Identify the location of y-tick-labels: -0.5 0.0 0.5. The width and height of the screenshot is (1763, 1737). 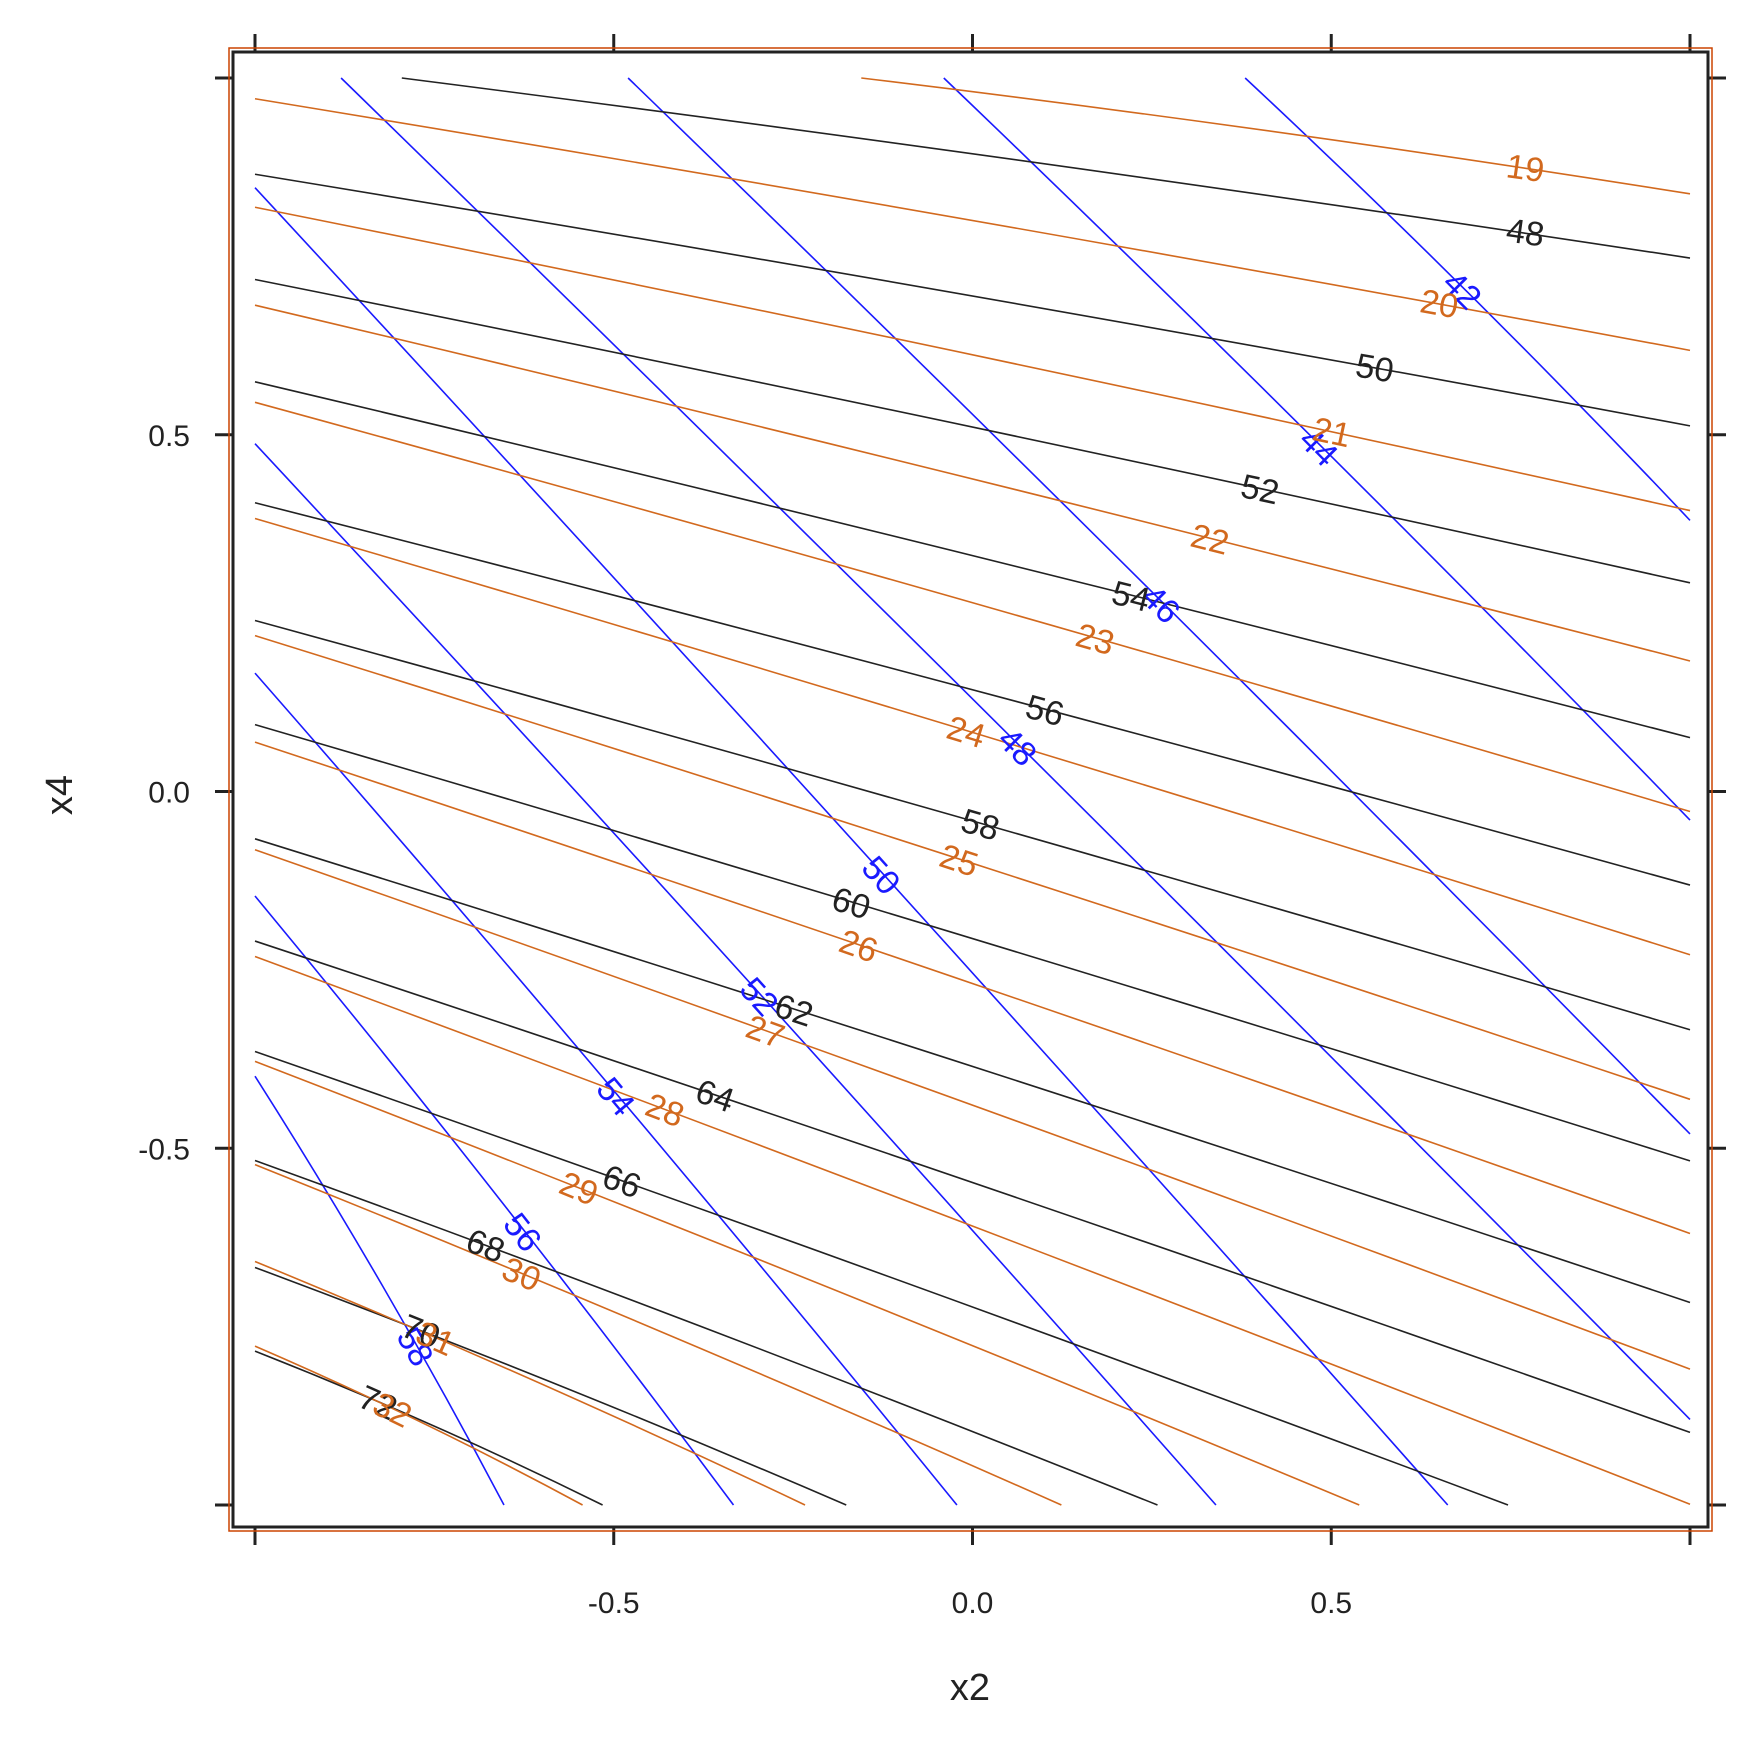
(164, 793).